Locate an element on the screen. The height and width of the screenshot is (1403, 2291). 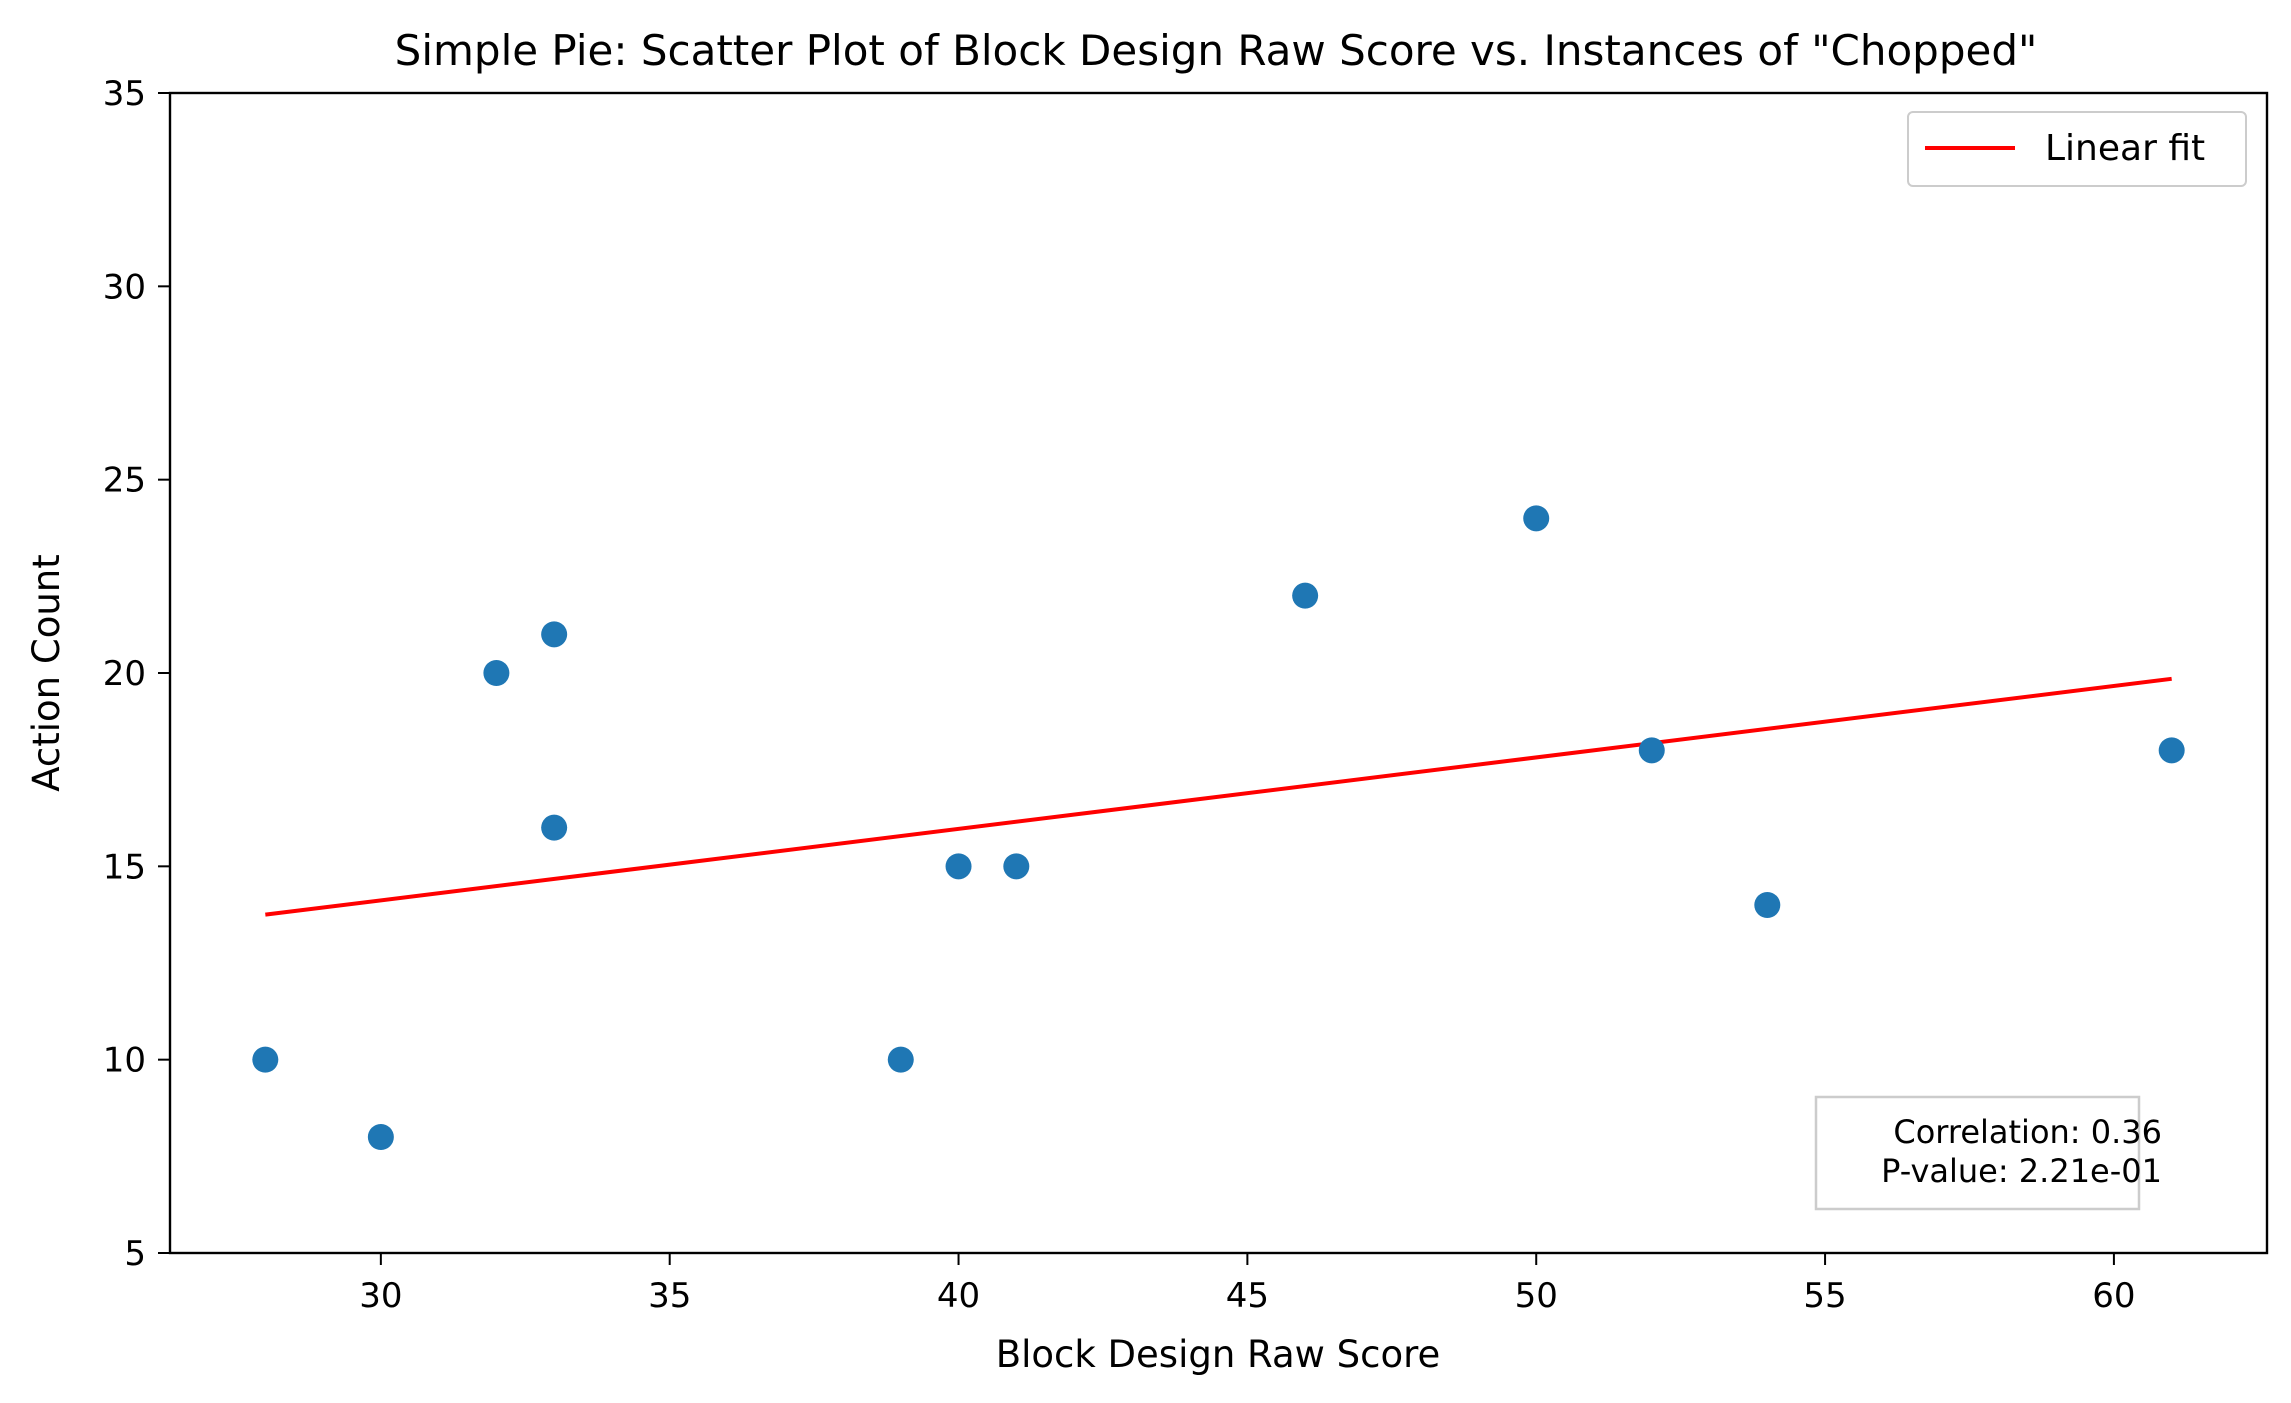
y-tick-label: 35 is located at coordinates (124, 94).